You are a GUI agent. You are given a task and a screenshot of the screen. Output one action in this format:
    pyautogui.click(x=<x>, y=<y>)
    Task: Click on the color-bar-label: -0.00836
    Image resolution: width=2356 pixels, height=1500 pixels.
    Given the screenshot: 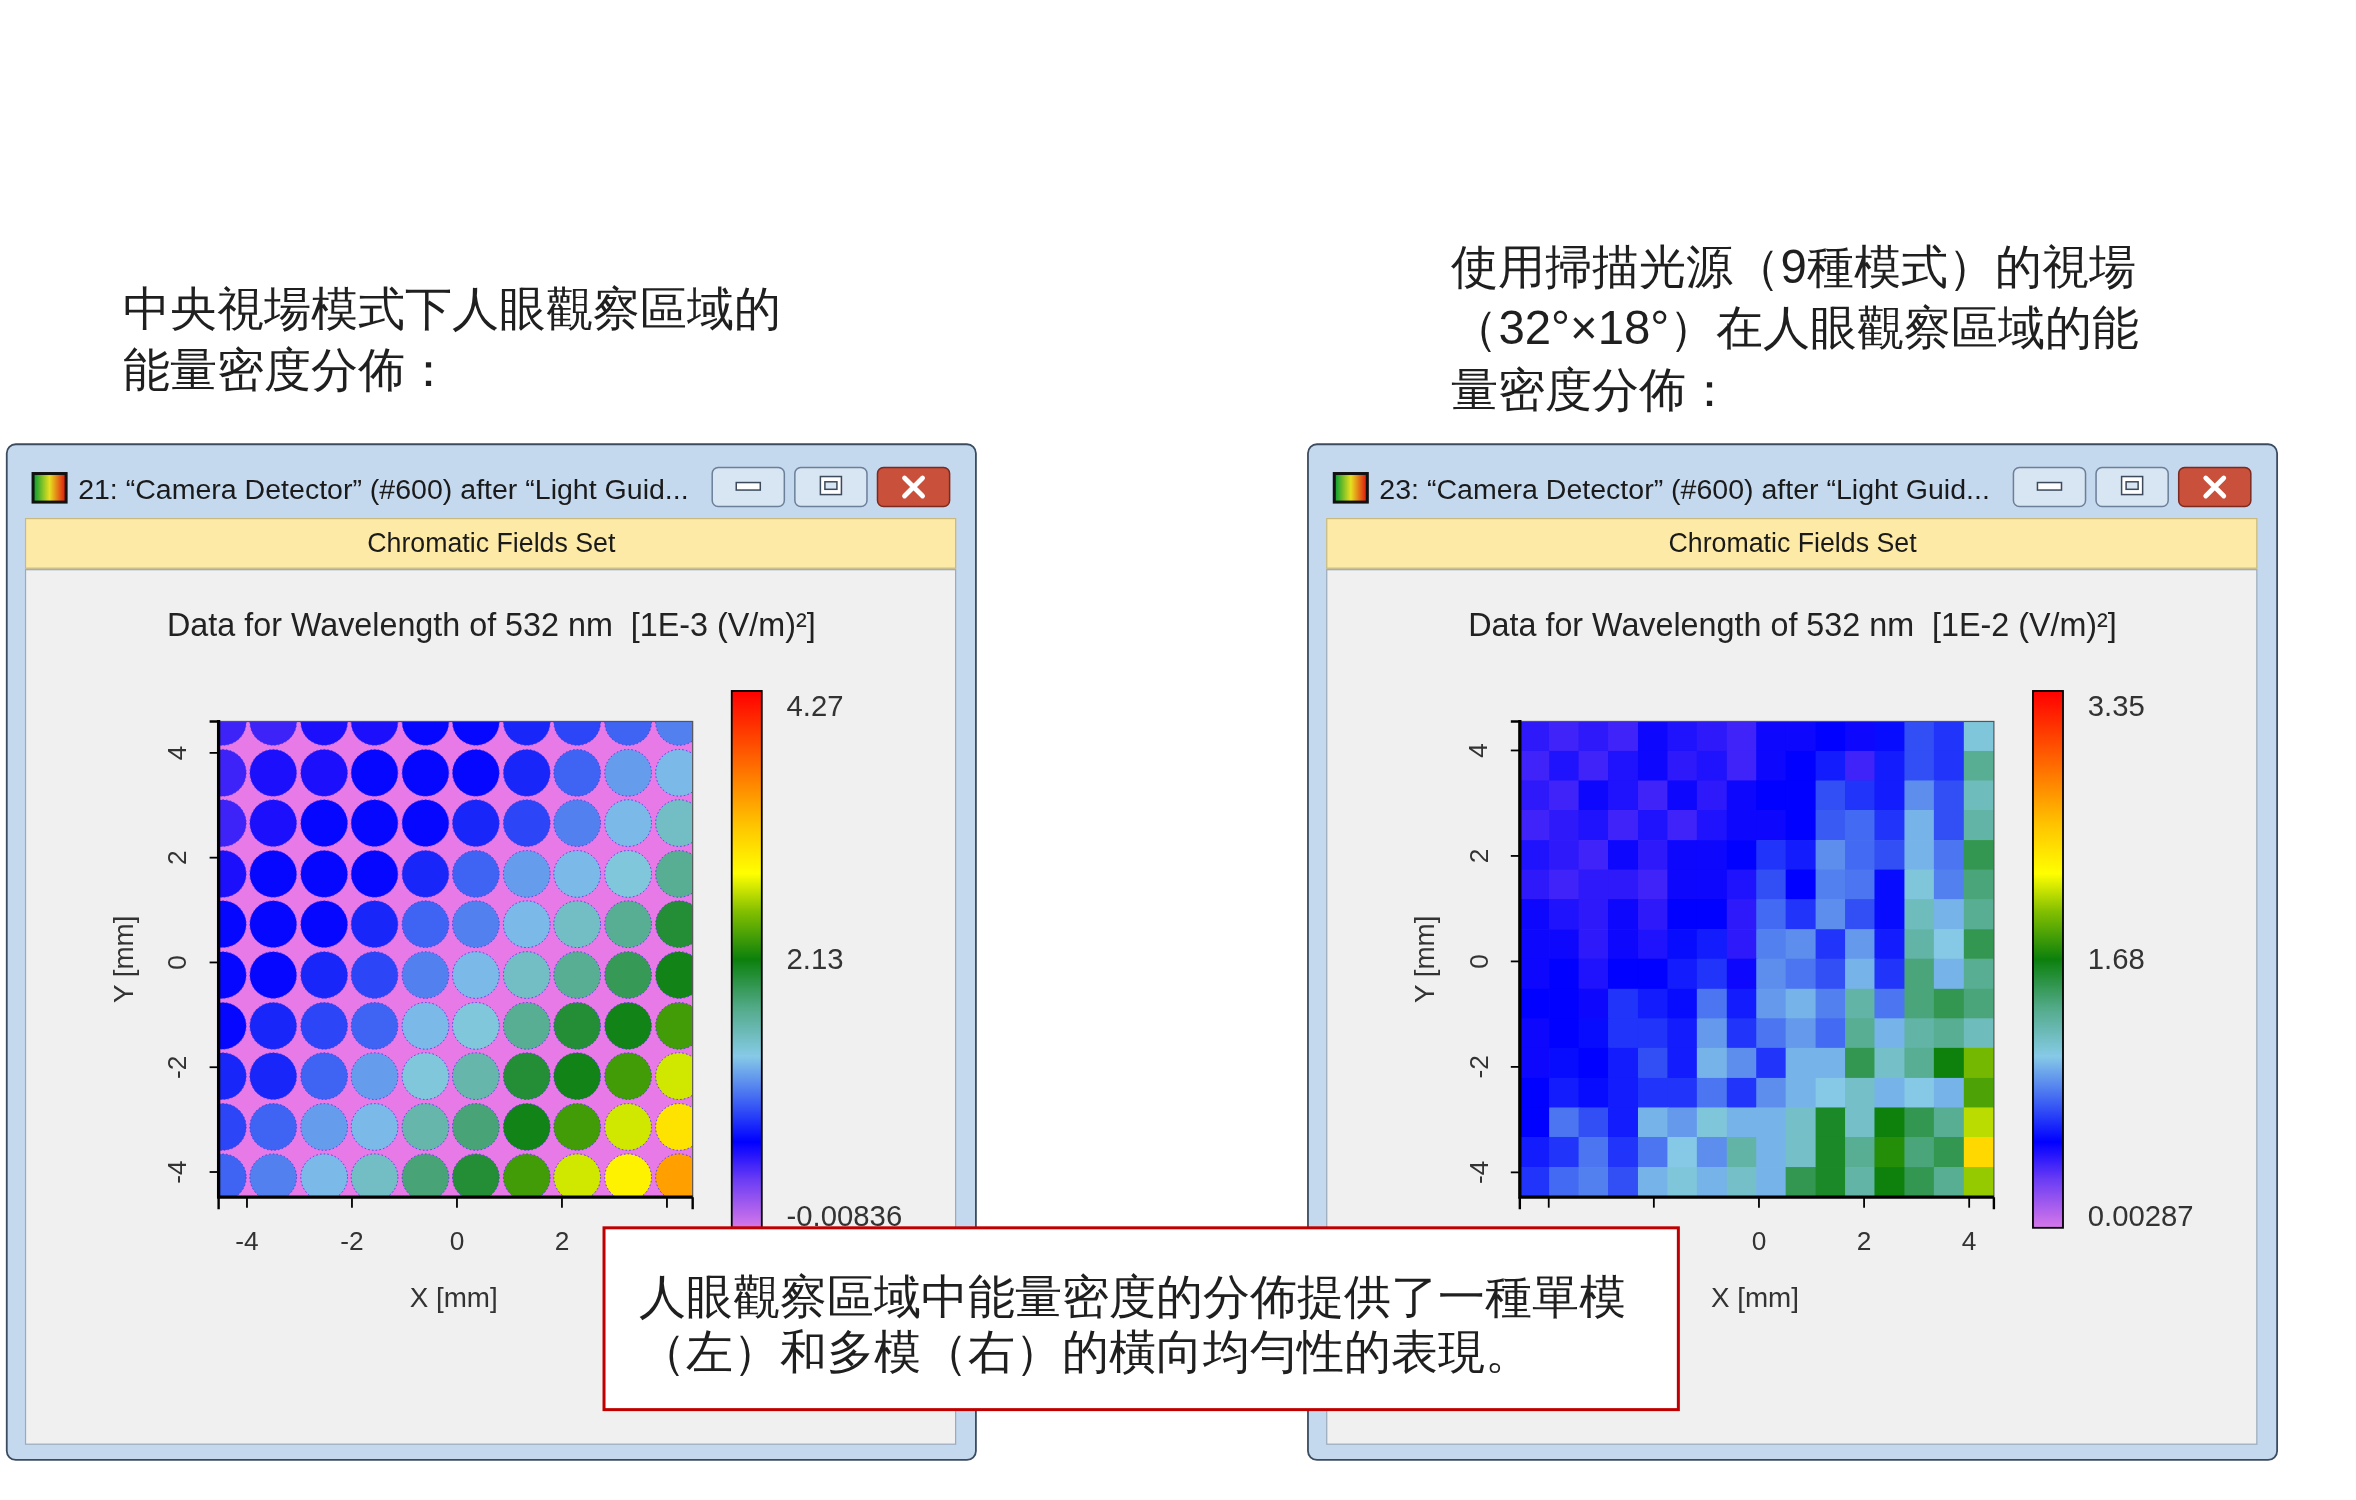 What is the action you would take?
    pyautogui.click(x=844, y=1215)
    